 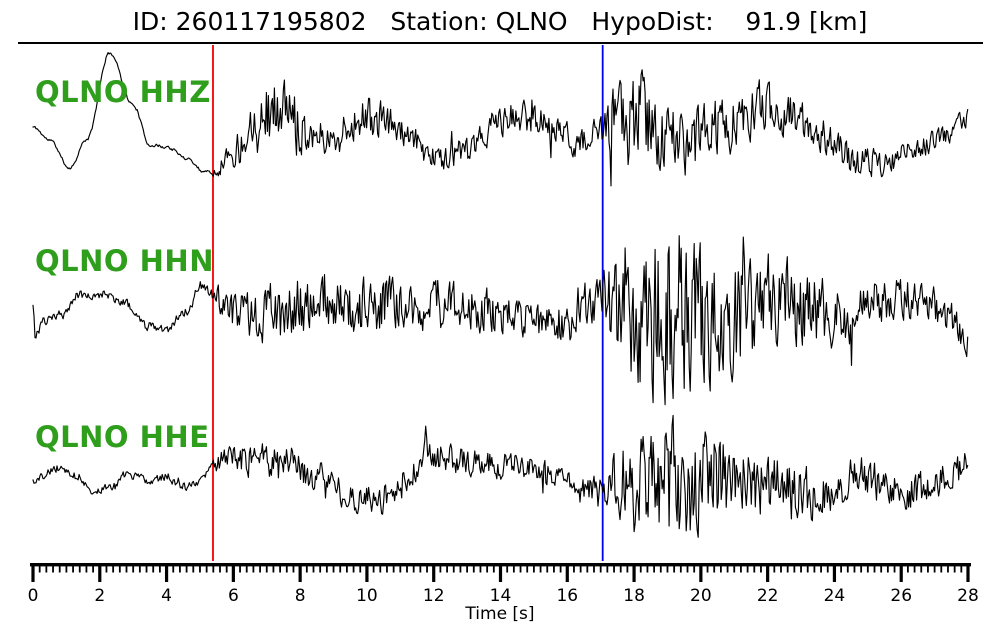 What do you see at coordinates (835, 596) in the screenshot?
I see `x-tick-label: 24` at bounding box center [835, 596].